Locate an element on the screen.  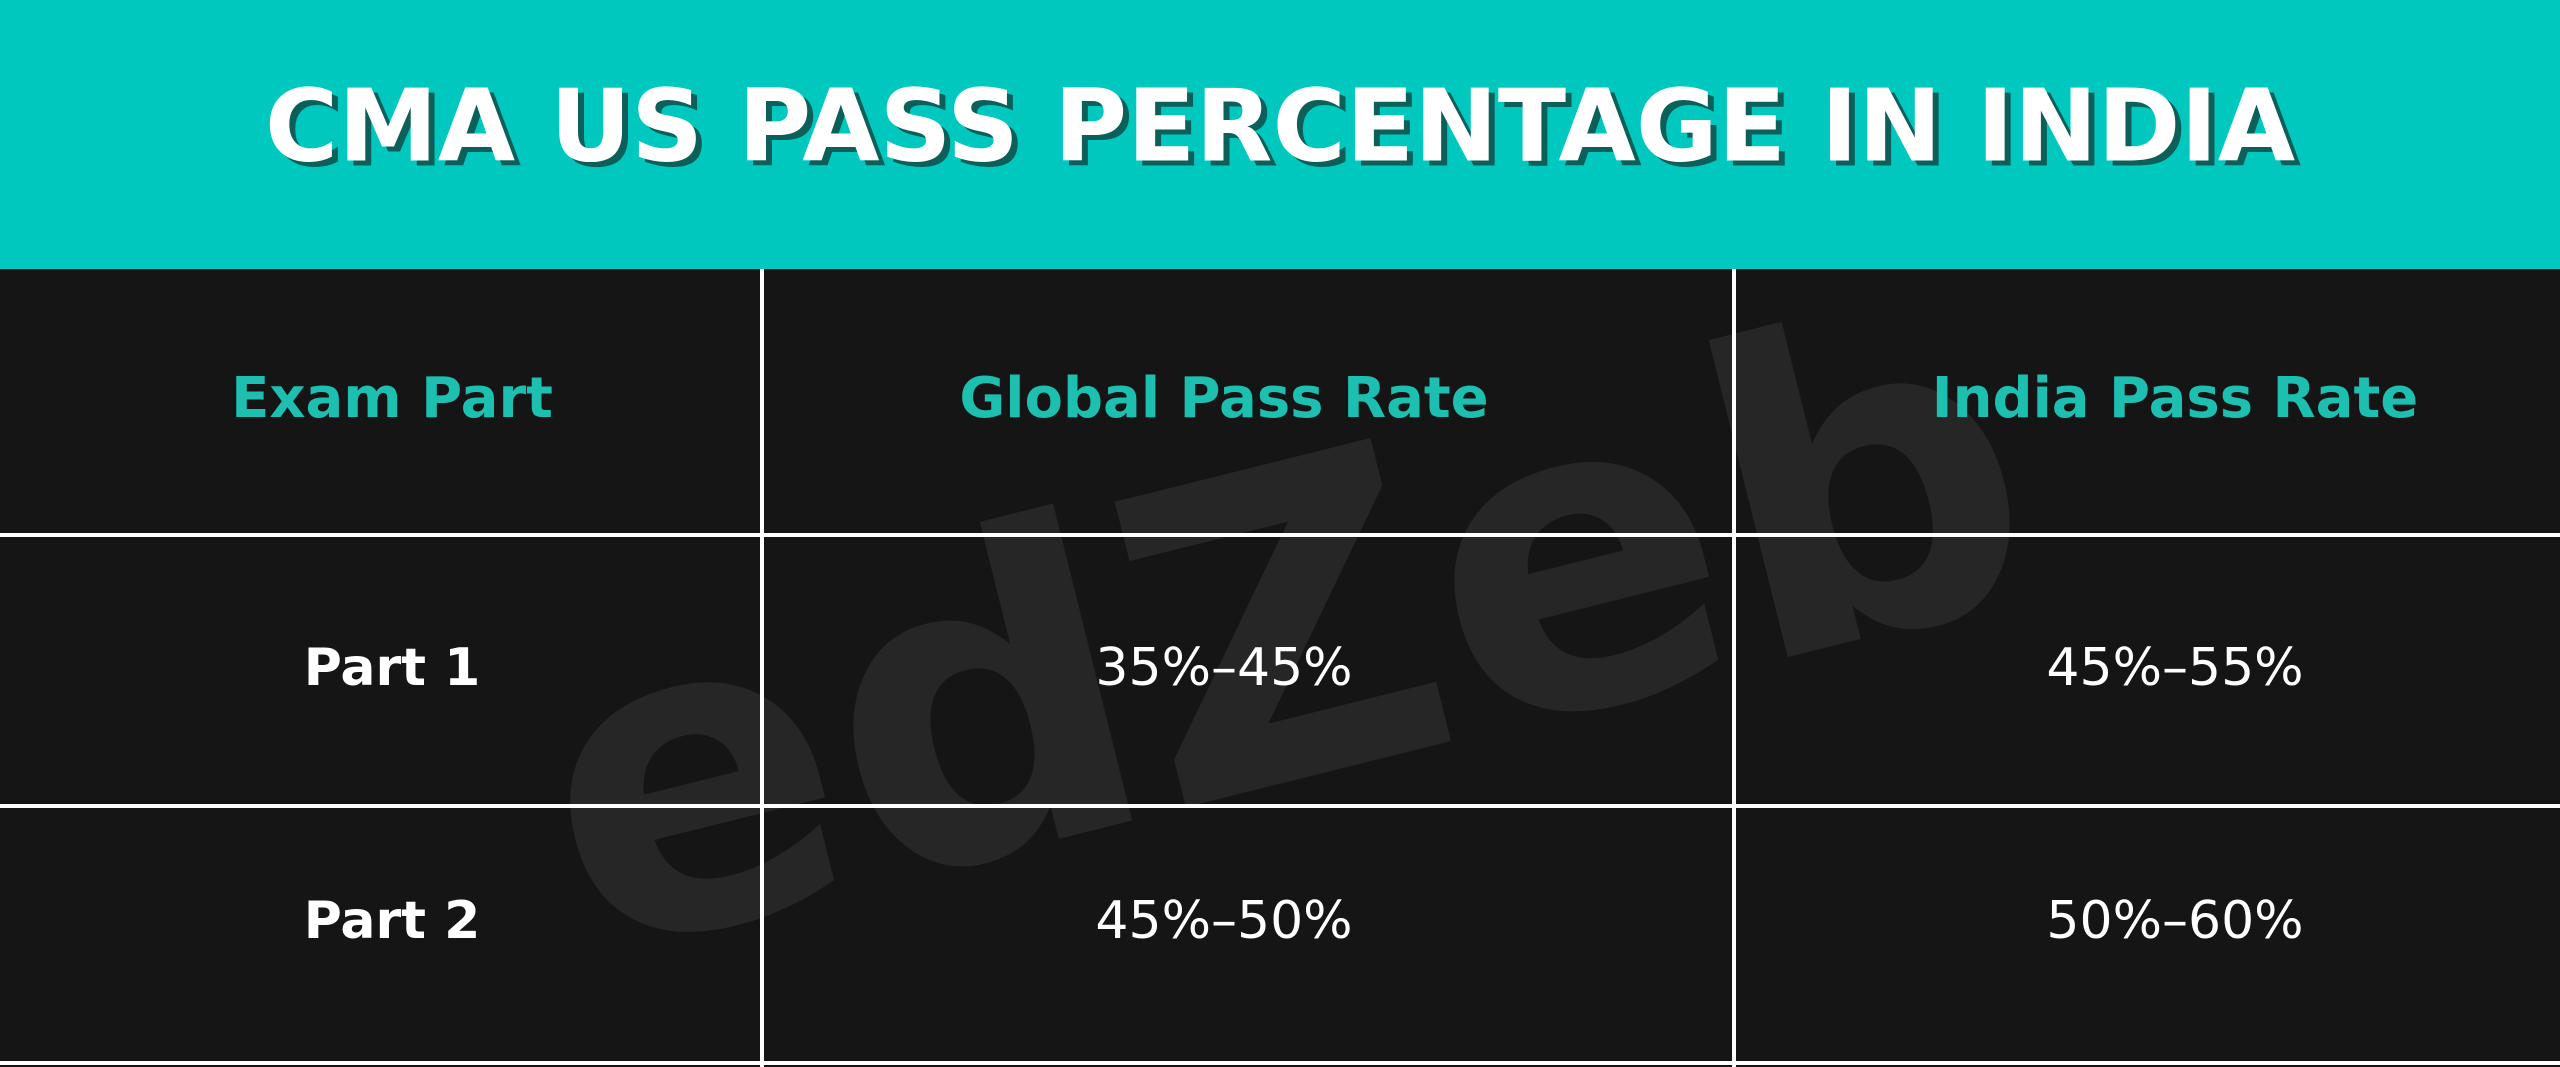
table-cell: Part 2 is located at coordinates (392, 921).